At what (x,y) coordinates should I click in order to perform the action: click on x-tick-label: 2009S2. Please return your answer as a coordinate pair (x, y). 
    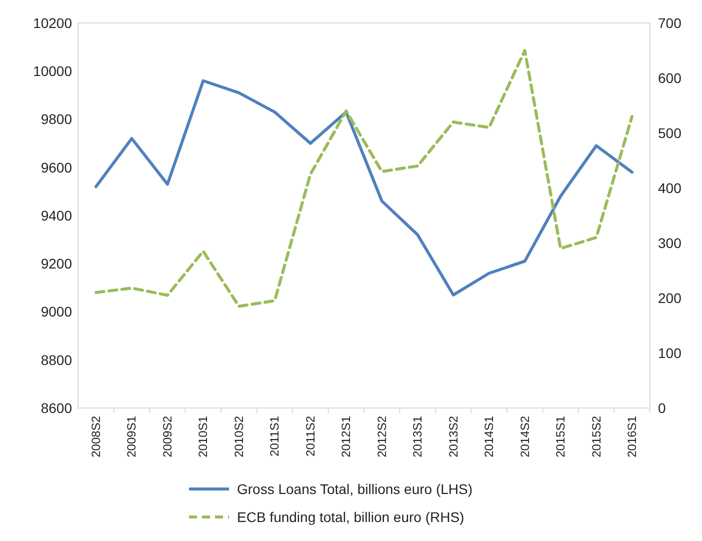
    Looking at the image, I should click on (167, 437).